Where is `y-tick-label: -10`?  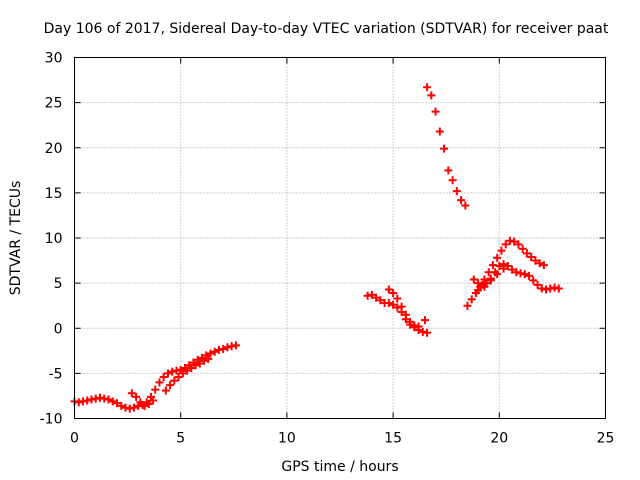
y-tick-label: -10 is located at coordinates (51, 420).